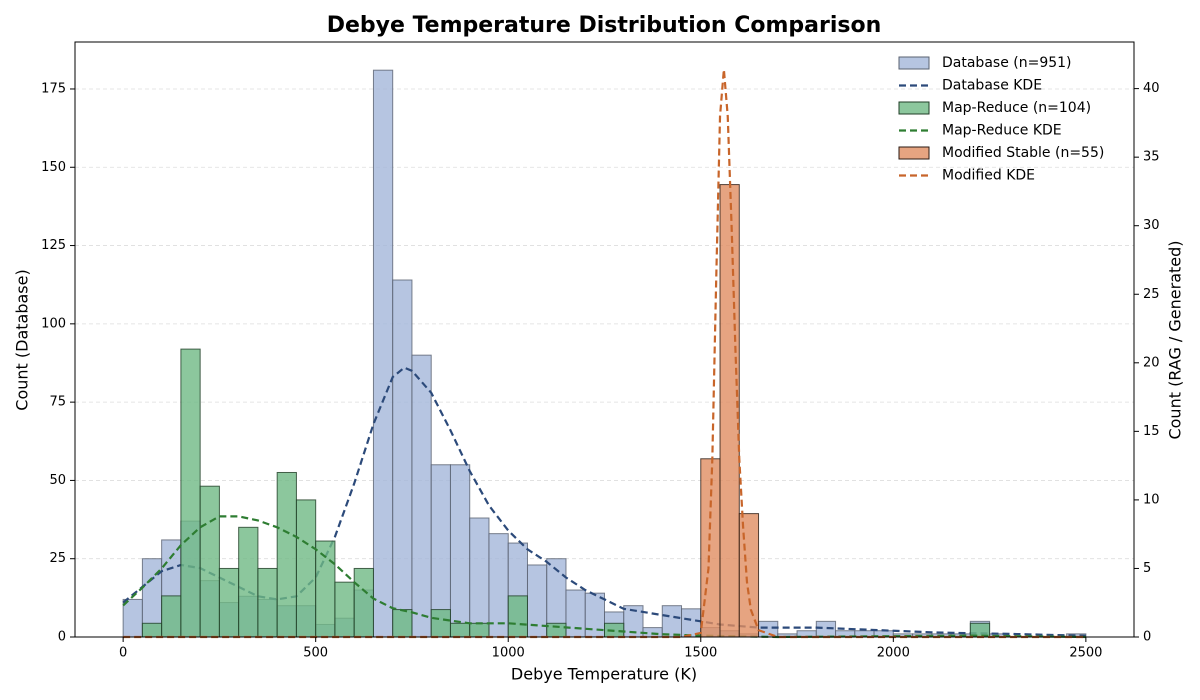 The height and width of the screenshot is (700, 1200). I want to click on legend-label: Modified Stable (n=55), so click(1023, 153).